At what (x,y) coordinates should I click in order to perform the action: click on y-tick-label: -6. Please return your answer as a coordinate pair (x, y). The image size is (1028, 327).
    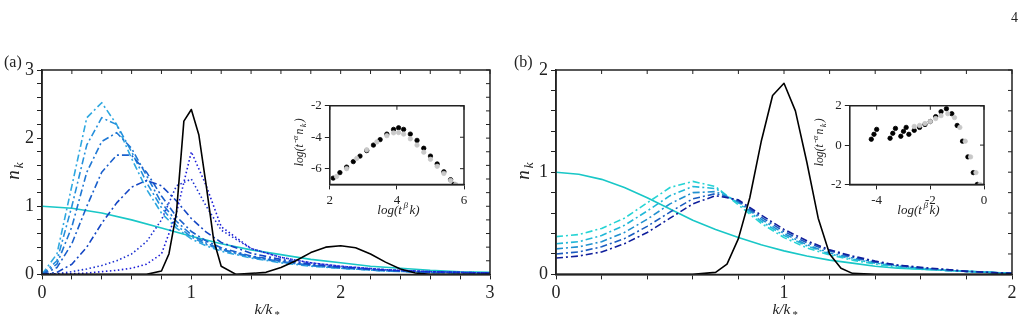
    Looking at the image, I should click on (316, 168).